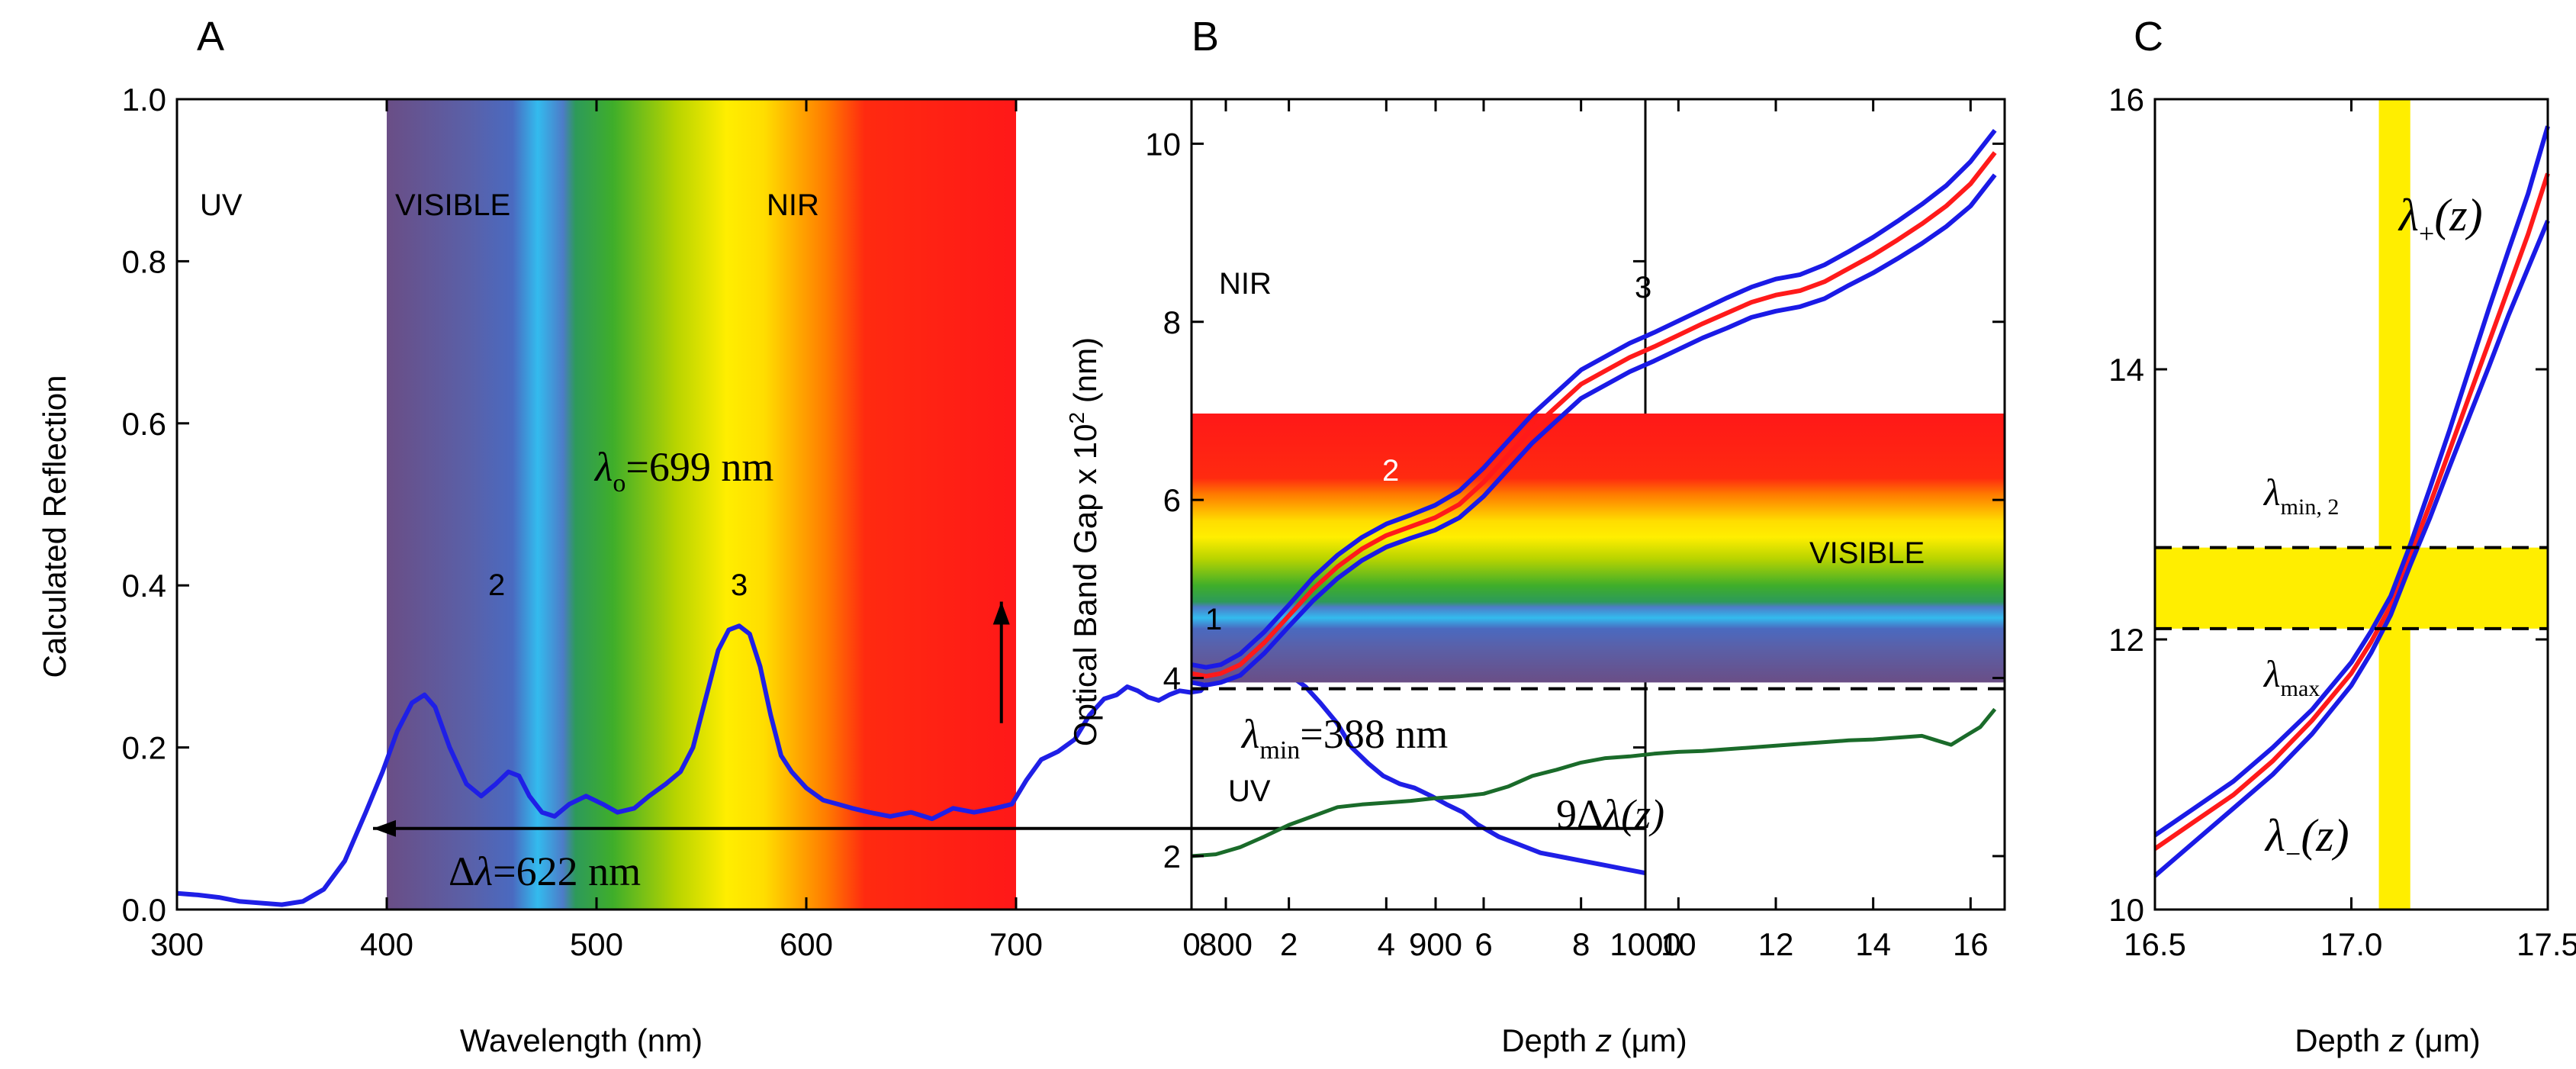 The width and height of the screenshot is (2576, 1069). What do you see at coordinates (2394, 504) in the screenshot?
I see `vertical-yellow-band` at bounding box center [2394, 504].